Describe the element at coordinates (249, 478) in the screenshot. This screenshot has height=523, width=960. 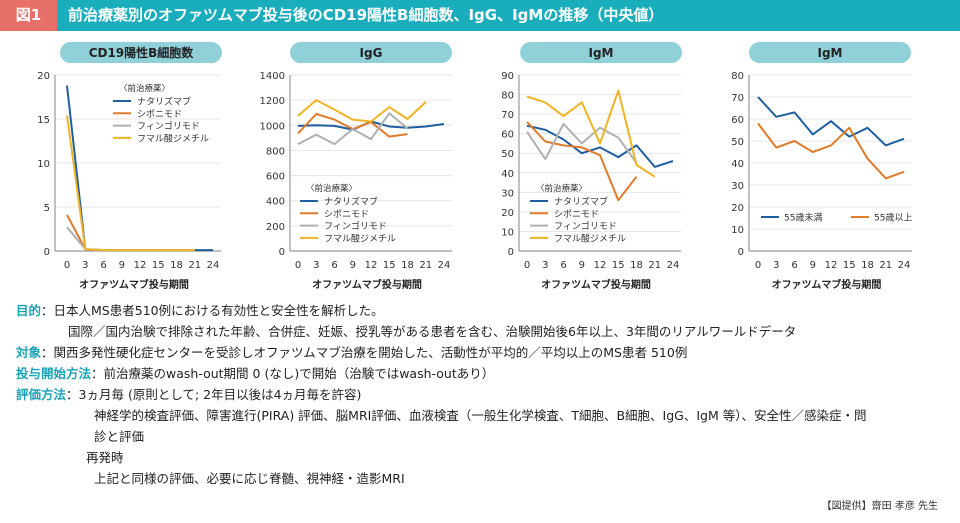
I see `relapse-detail: 上記と同様の評価、必要に応じ脊髄、視神経・造影MRI` at that location.